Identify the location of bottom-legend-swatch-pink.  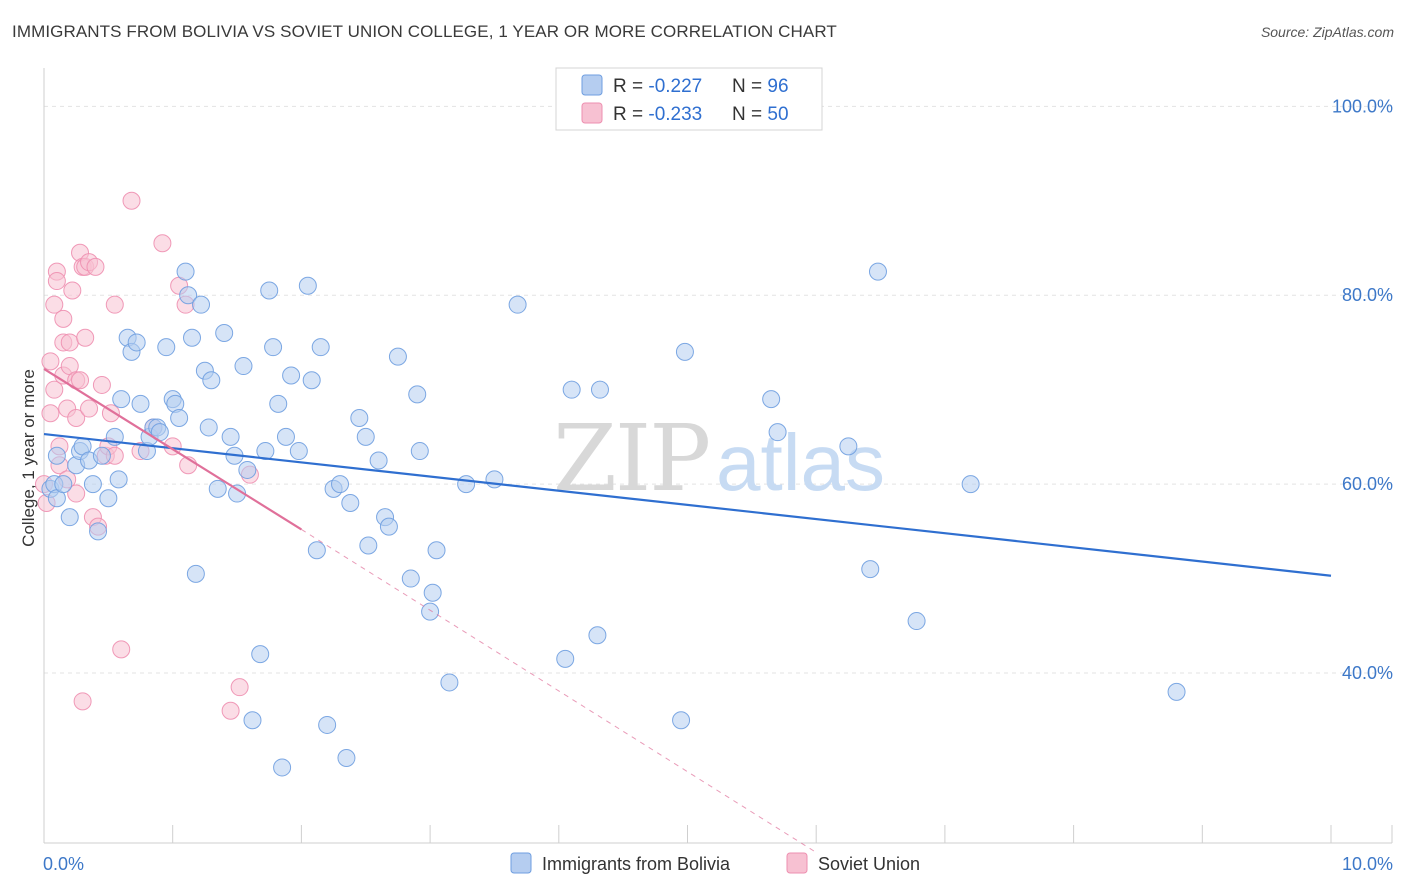
(797, 863).